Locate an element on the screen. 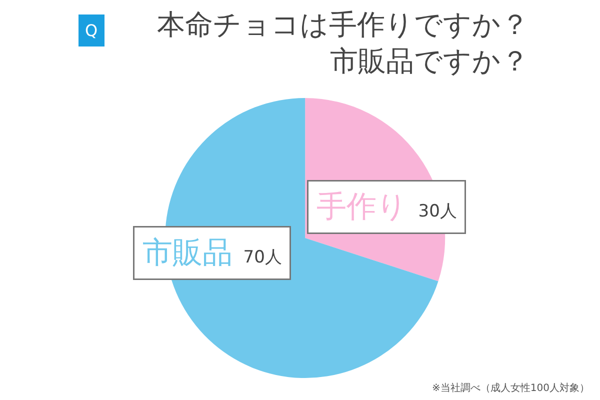 This screenshot has height=400, width=600. slice-label: 市販品 is located at coordinates (187, 253).